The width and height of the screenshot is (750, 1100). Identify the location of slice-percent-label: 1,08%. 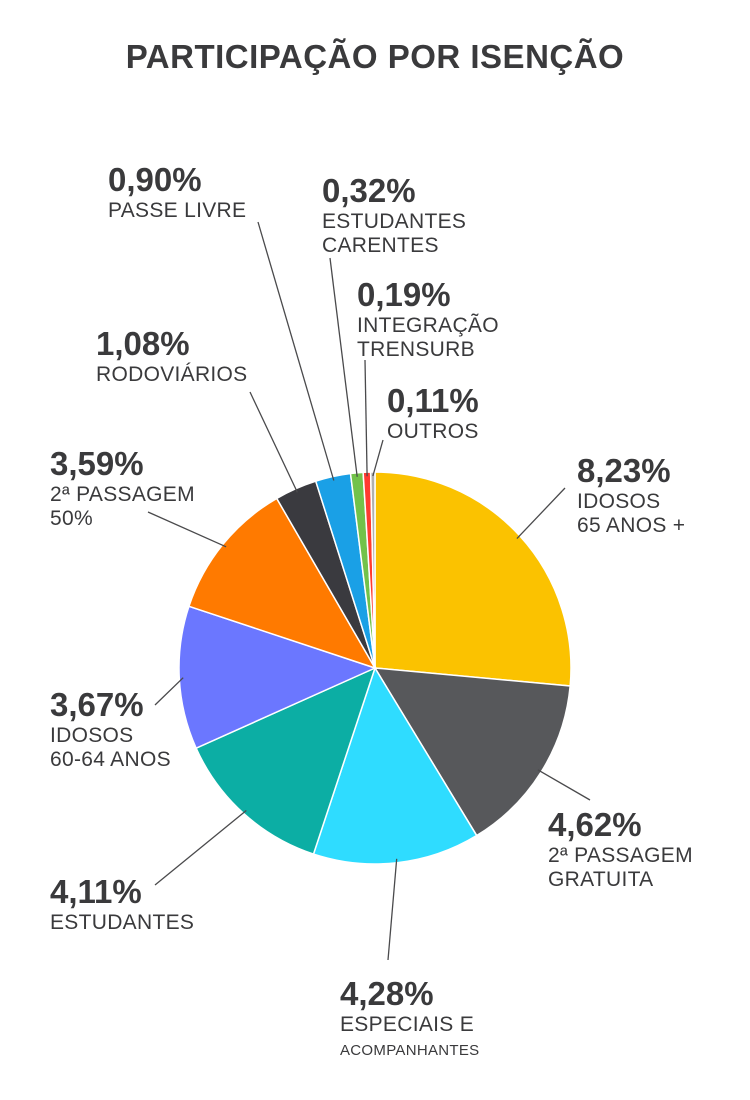
(143, 343).